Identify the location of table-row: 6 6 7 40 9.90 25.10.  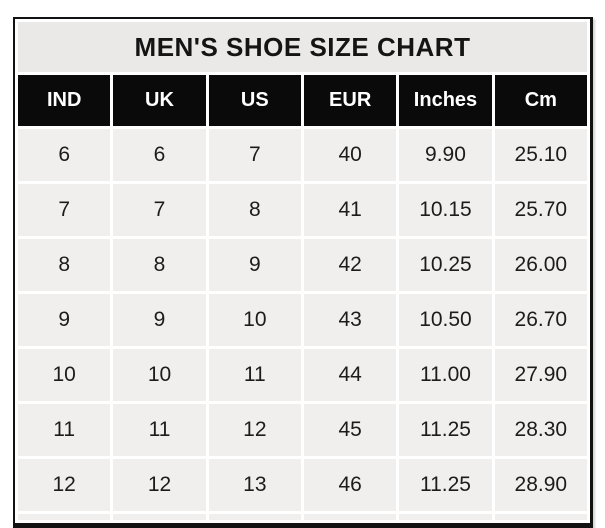
(302, 155).